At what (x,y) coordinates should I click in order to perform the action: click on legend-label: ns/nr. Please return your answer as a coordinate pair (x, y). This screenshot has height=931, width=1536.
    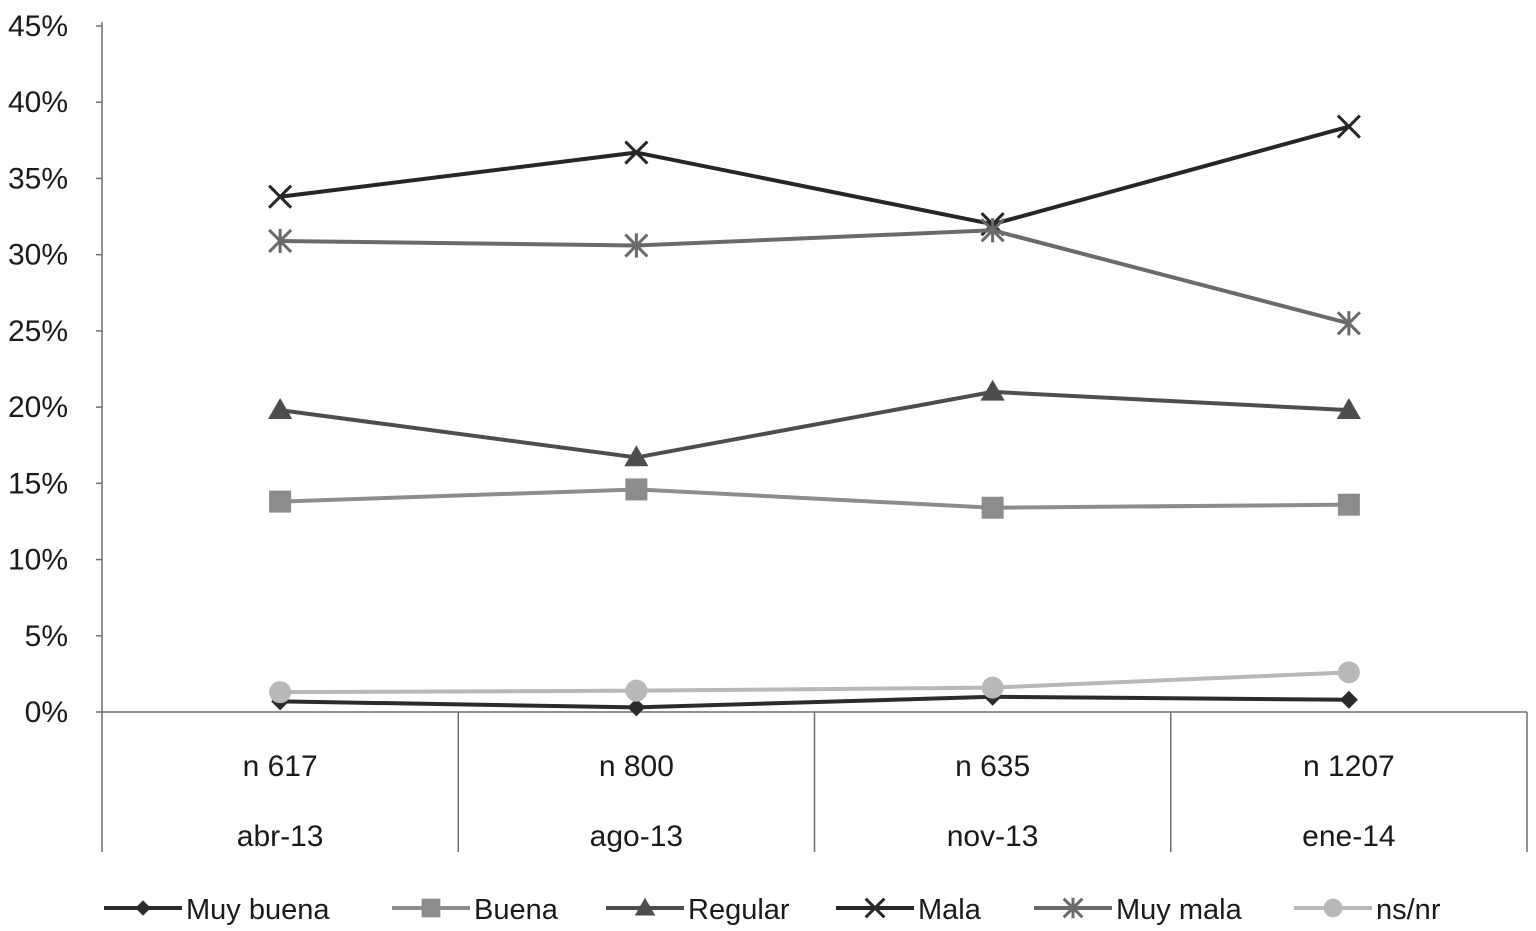
    Looking at the image, I should click on (1408, 910).